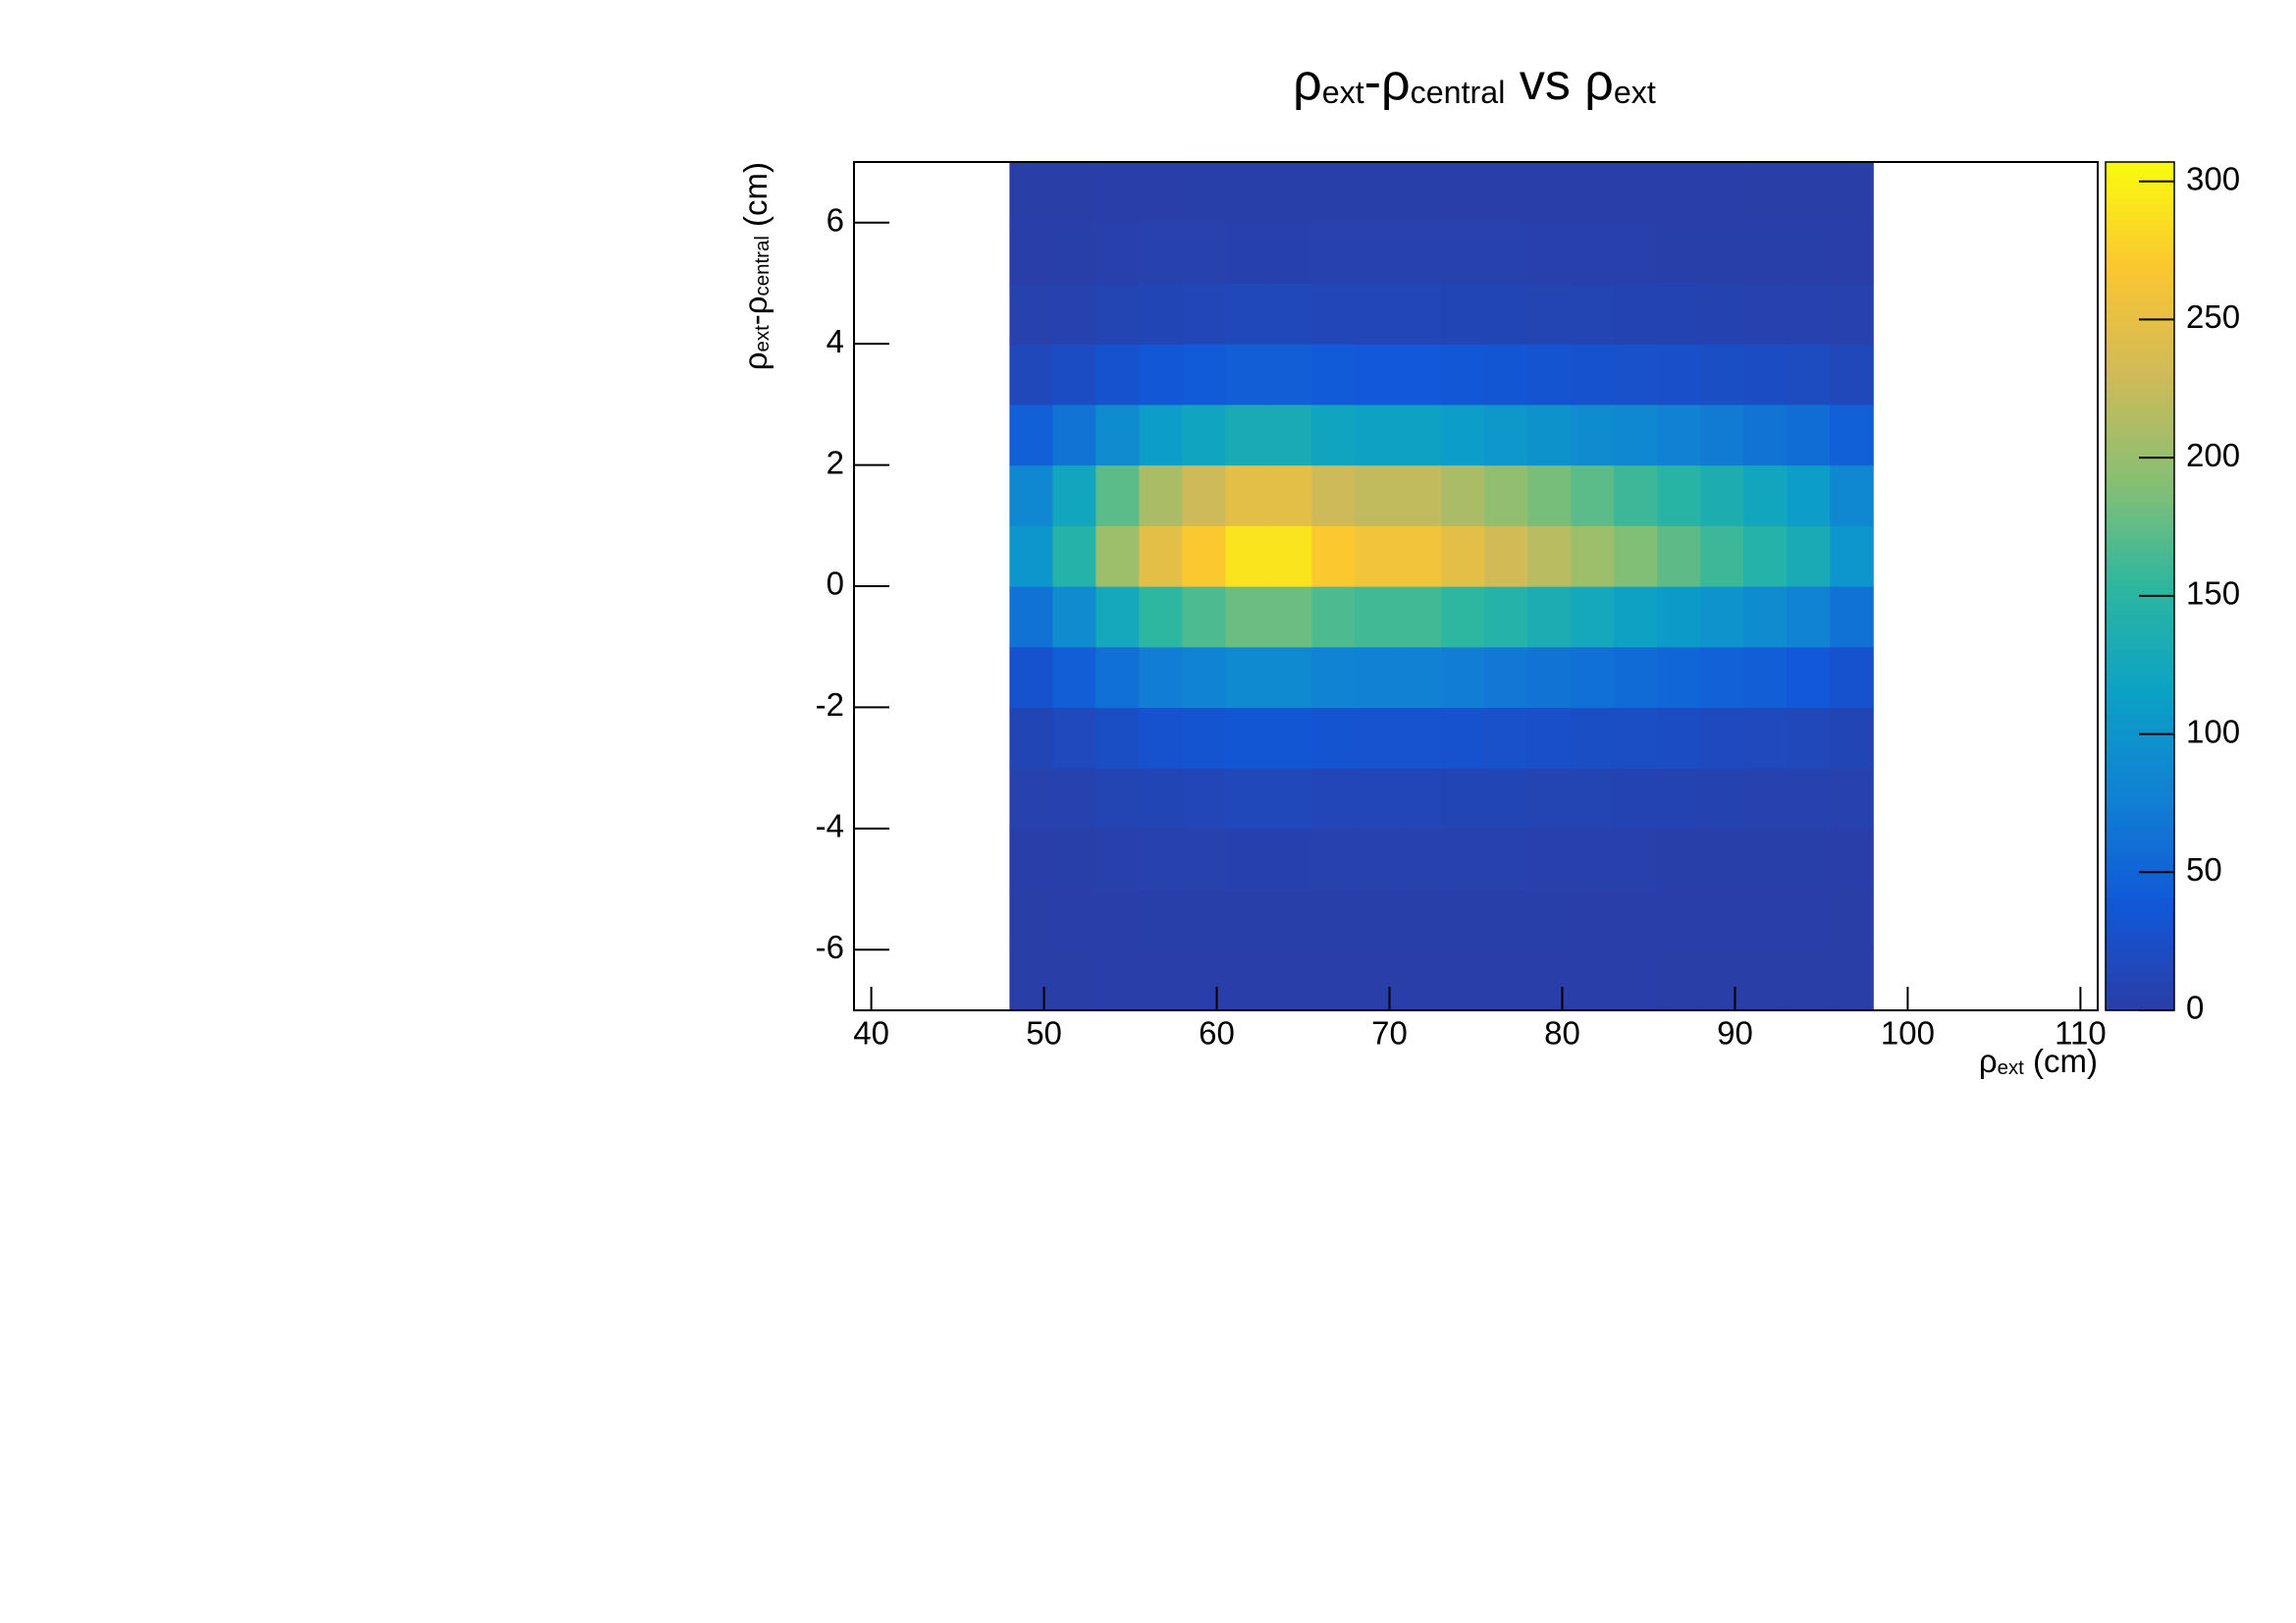 Image resolution: width=2296 pixels, height=1623 pixels. Describe the element at coordinates (1474, 82) in the screenshot. I see `chart-title: ρext-ρcentral vs ρext` at that location.